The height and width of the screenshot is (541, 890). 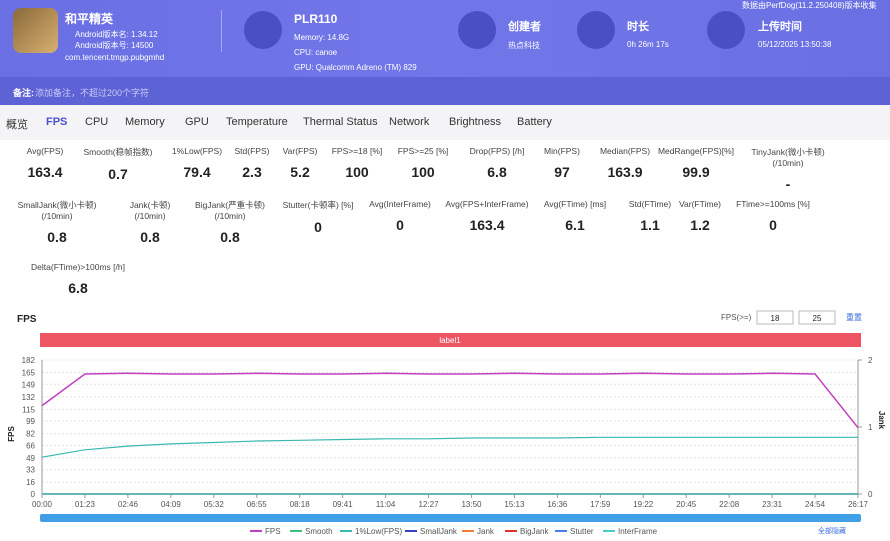 I want to click on metric: SmallJank(微小卡顿)(/10min) 0.8, so click(x=57, y=222).